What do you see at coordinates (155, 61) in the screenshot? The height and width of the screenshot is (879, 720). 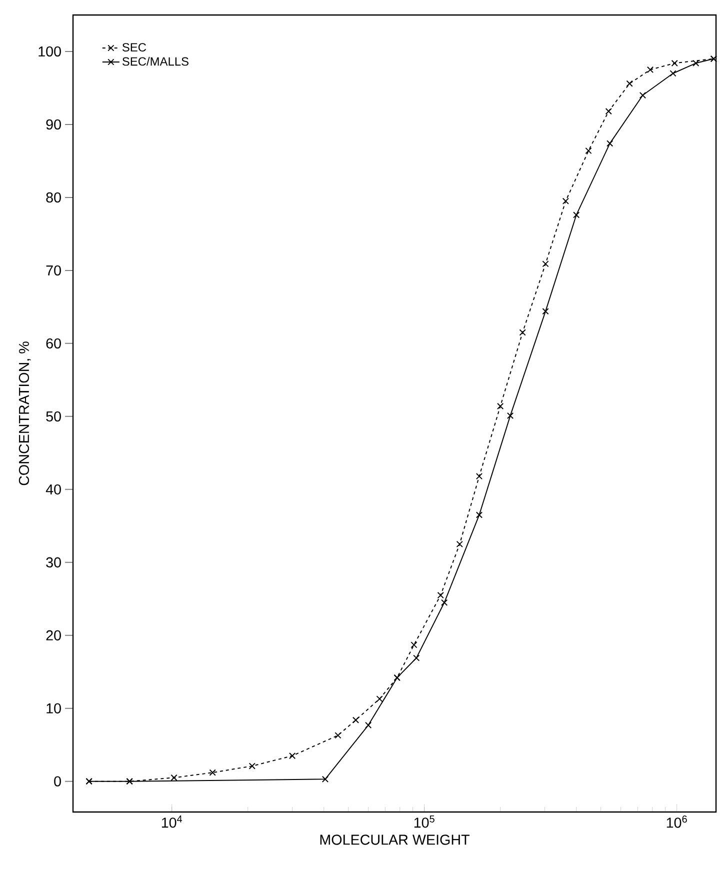 I see `legend-label: SEC/MALLS` at bounding box center [155, 61].